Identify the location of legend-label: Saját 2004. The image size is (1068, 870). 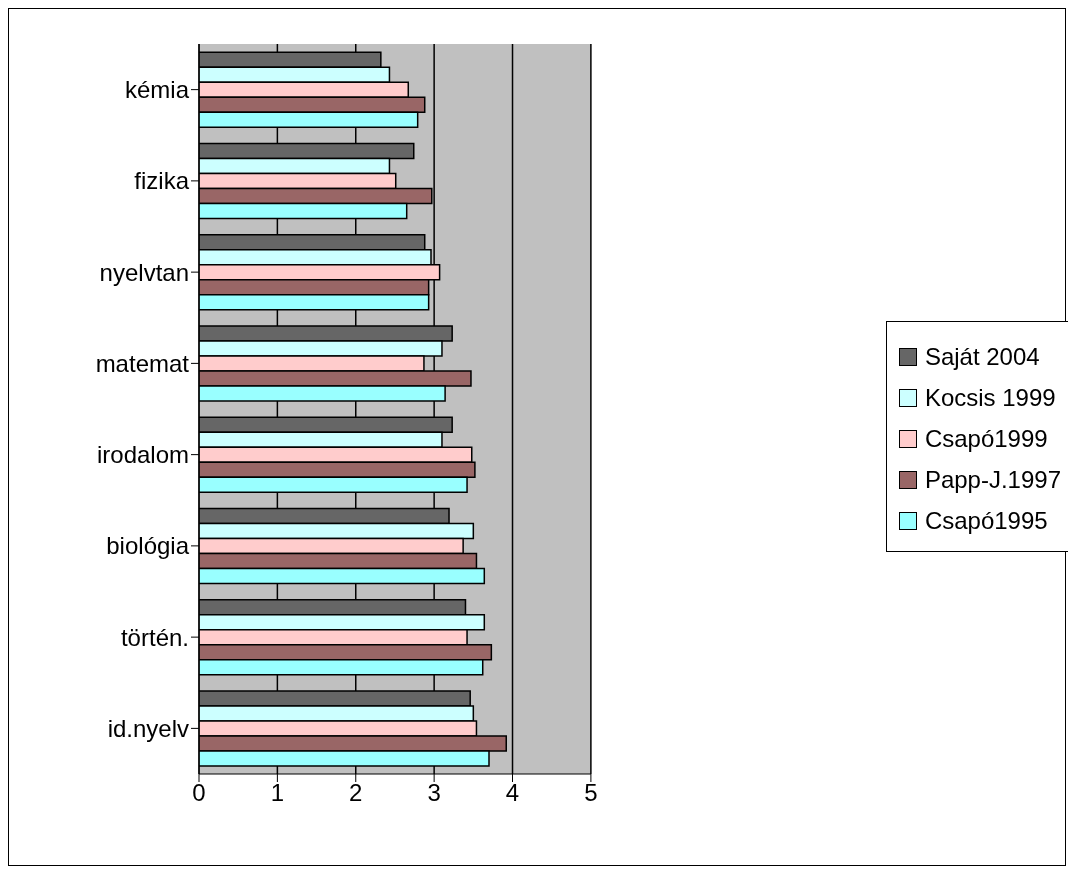
(982, 356).